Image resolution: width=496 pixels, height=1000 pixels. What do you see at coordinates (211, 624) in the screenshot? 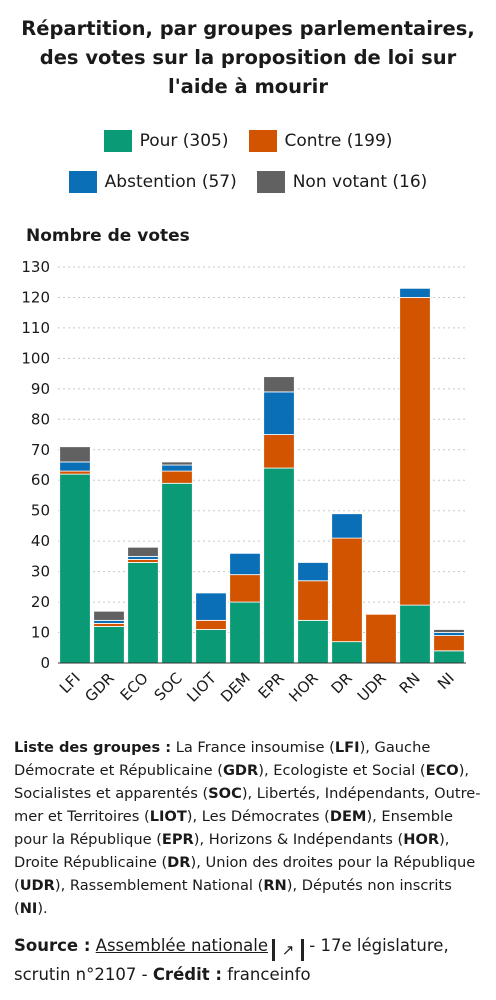
I see `bar-liot-s1` at bounding box center [211, 624].